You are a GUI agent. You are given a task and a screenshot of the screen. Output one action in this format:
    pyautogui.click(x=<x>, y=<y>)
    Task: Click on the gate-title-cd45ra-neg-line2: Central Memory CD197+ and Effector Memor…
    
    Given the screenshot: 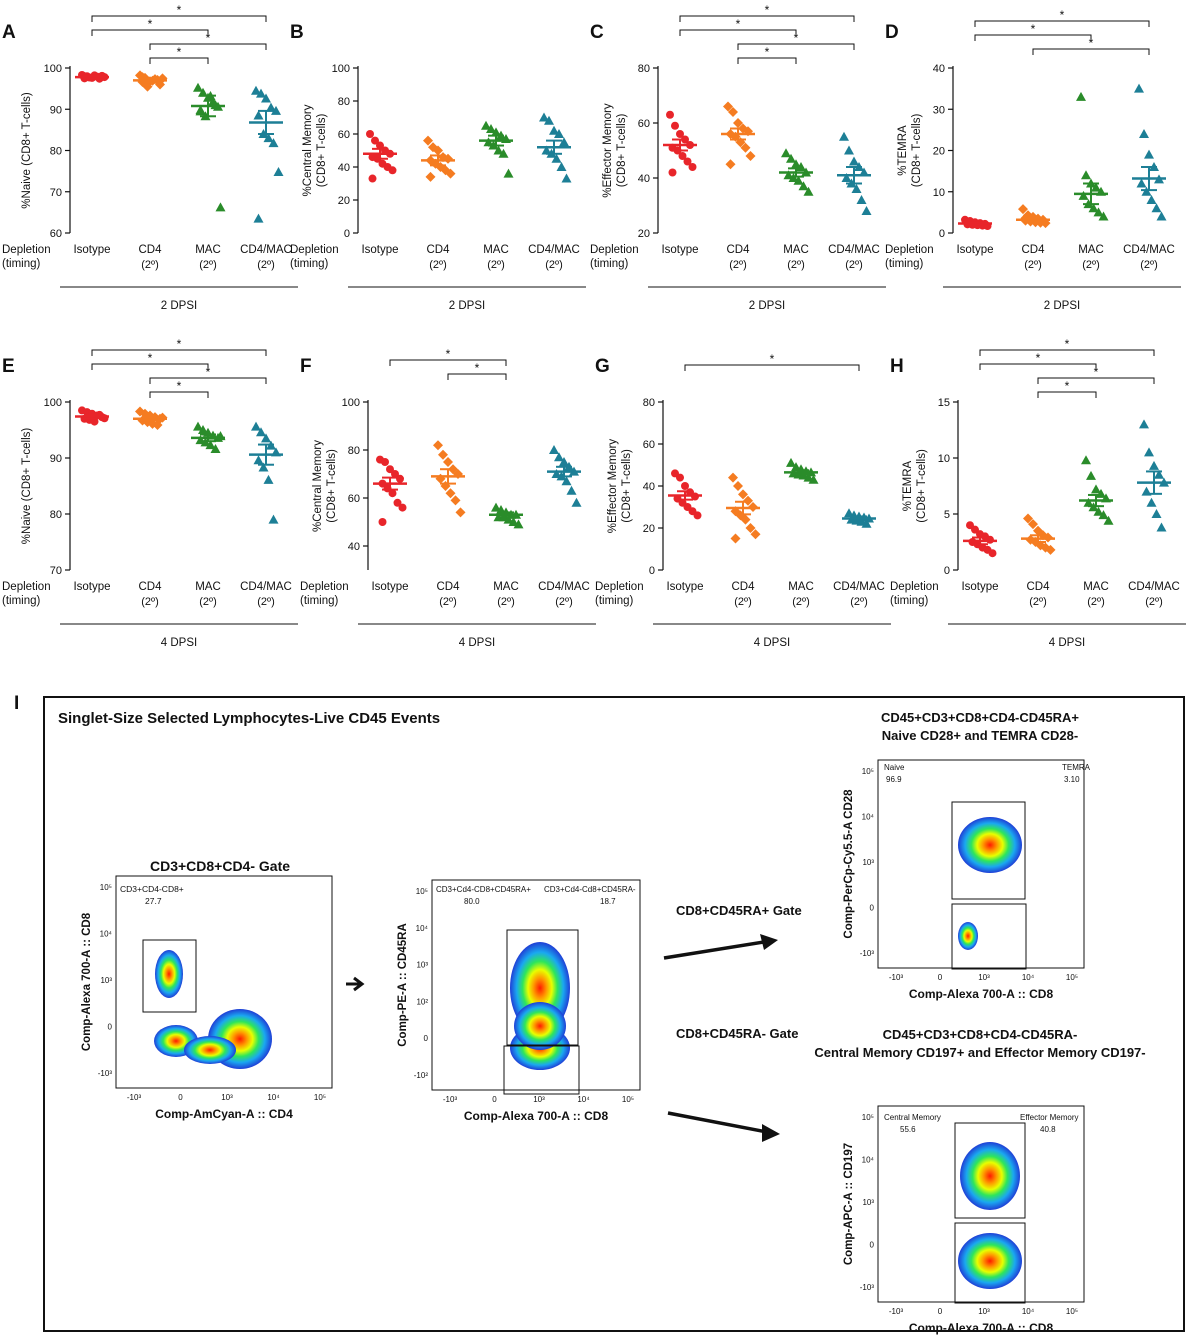 What is the action you would take?
    pyautogui.click(x=980, y=1052)
    